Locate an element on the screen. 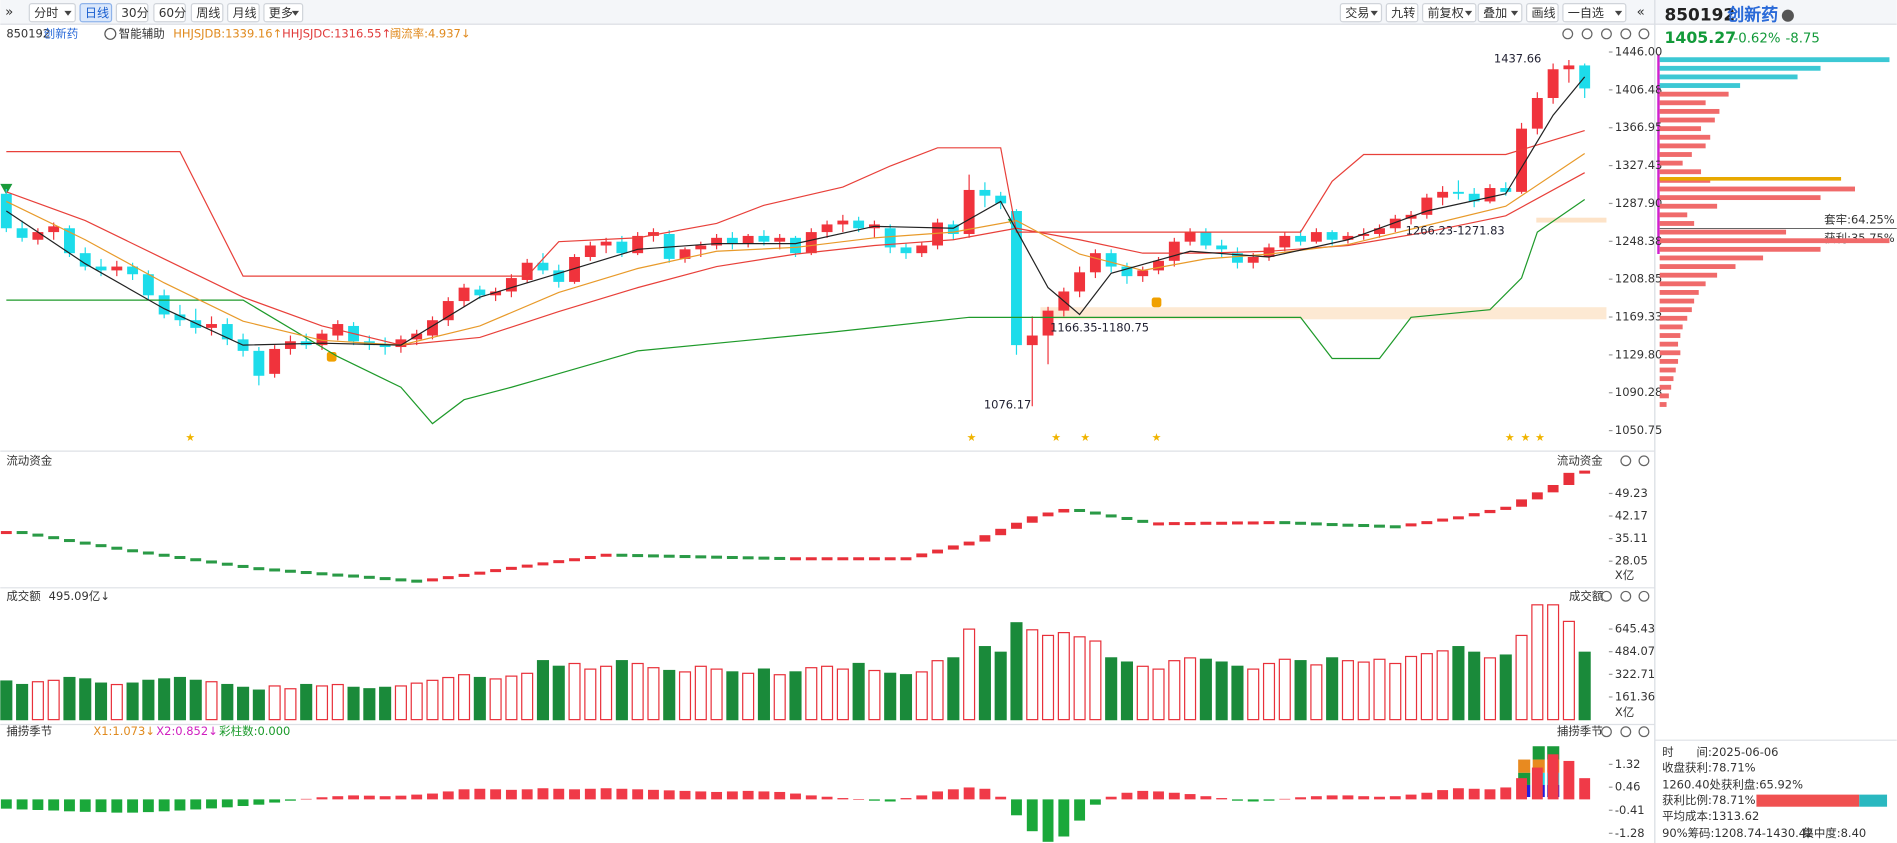 The height and width of the screenshot is (843, 1897). y-tick-label: 645.43 is located at coordinates (1635, 629).